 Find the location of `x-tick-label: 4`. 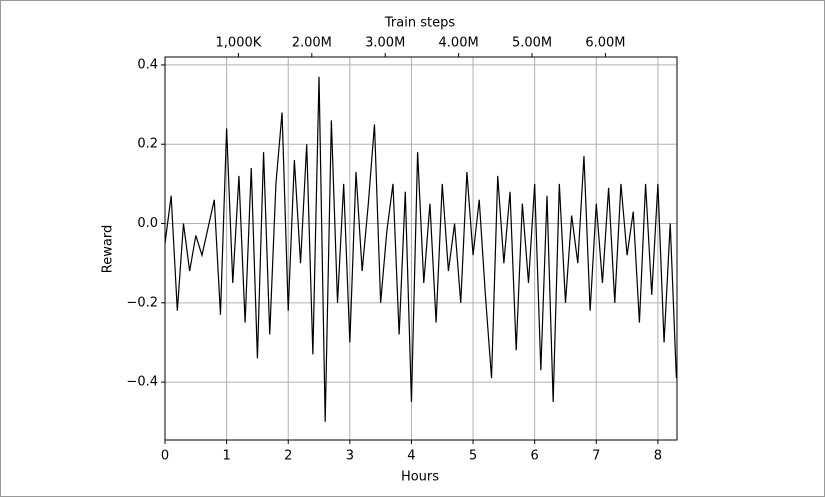

x-tick-label: 4 is located at coordinates (411, 456).